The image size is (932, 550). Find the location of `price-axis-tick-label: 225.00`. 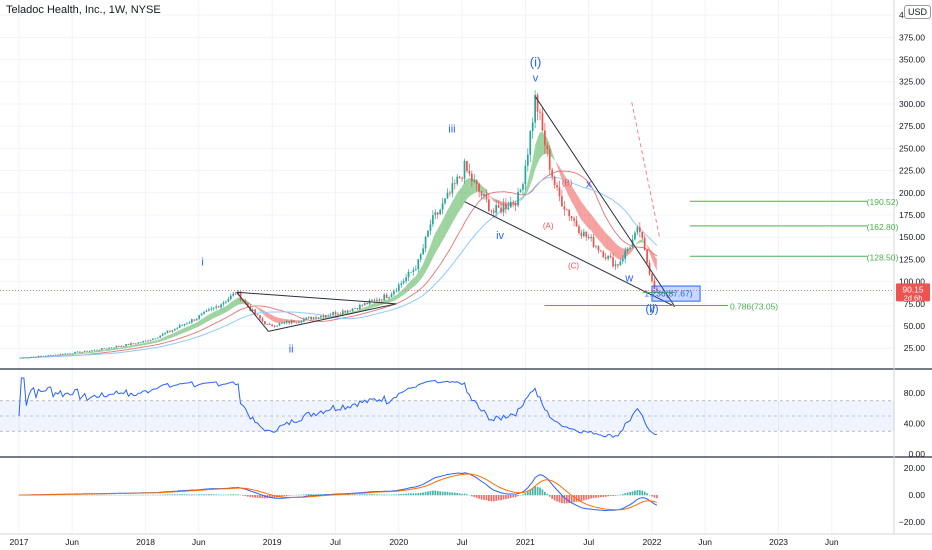

price-axis-tick-label: 225.00 is located at coordinates (912, 171).